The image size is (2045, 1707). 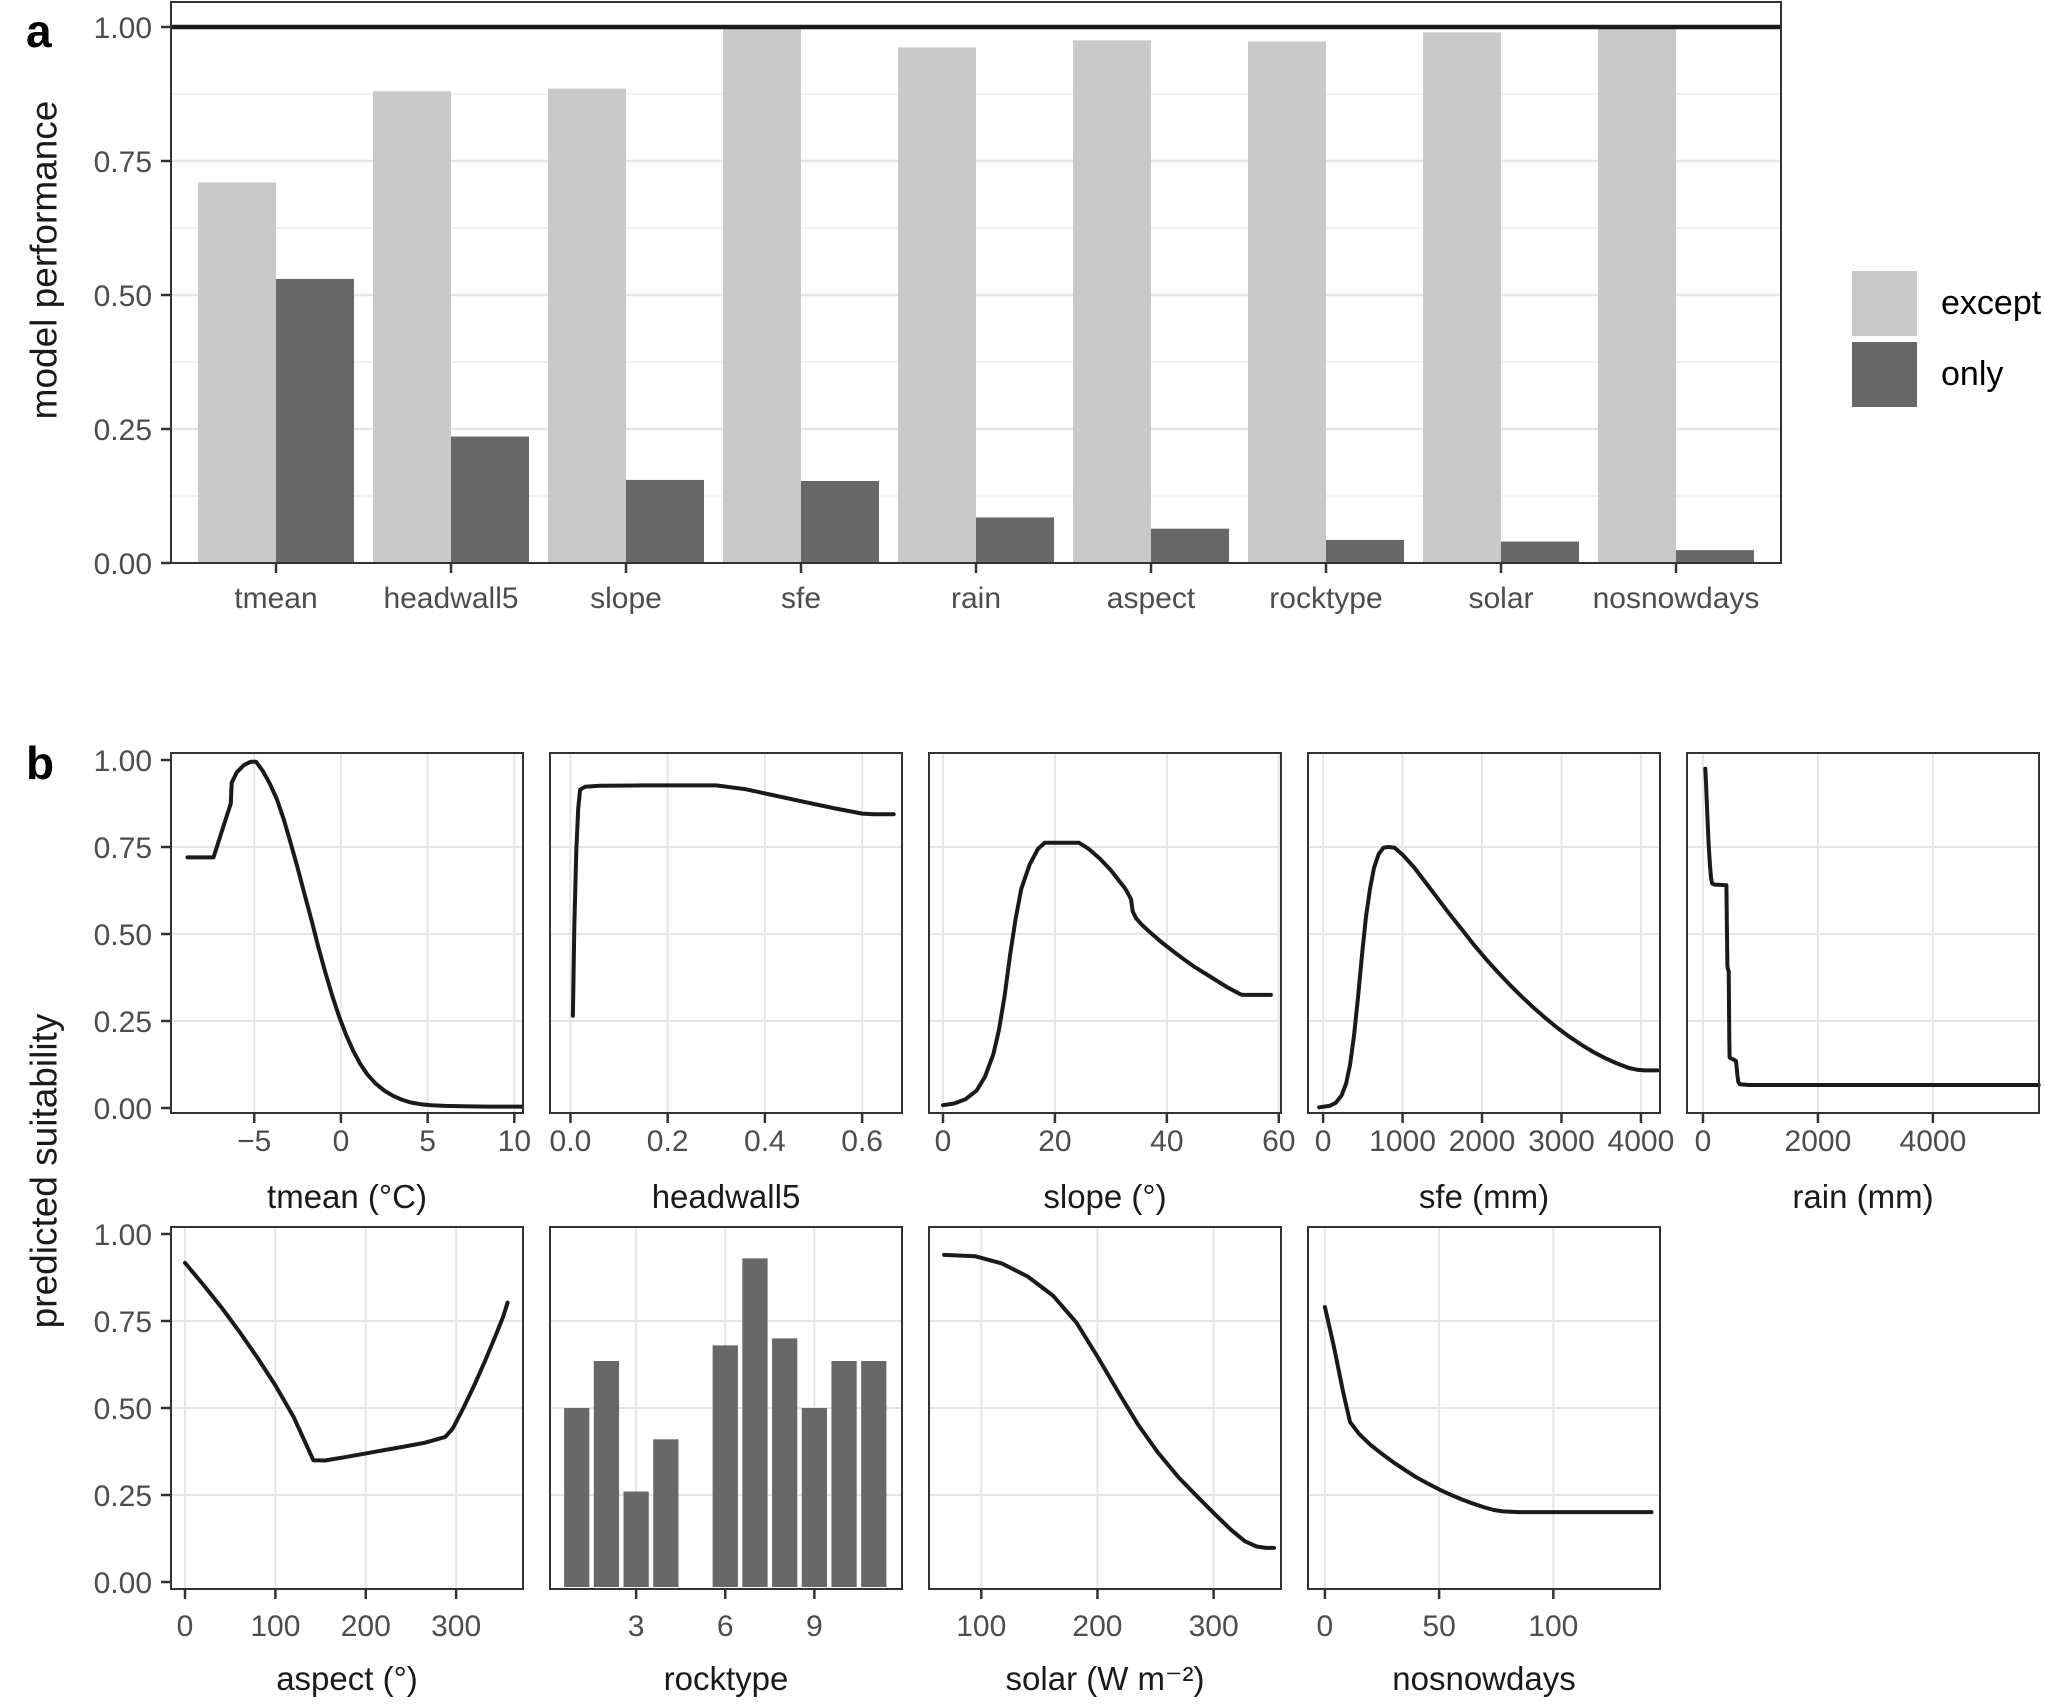 I want to click on svg-text: 9, so click(x=814, y=1626).